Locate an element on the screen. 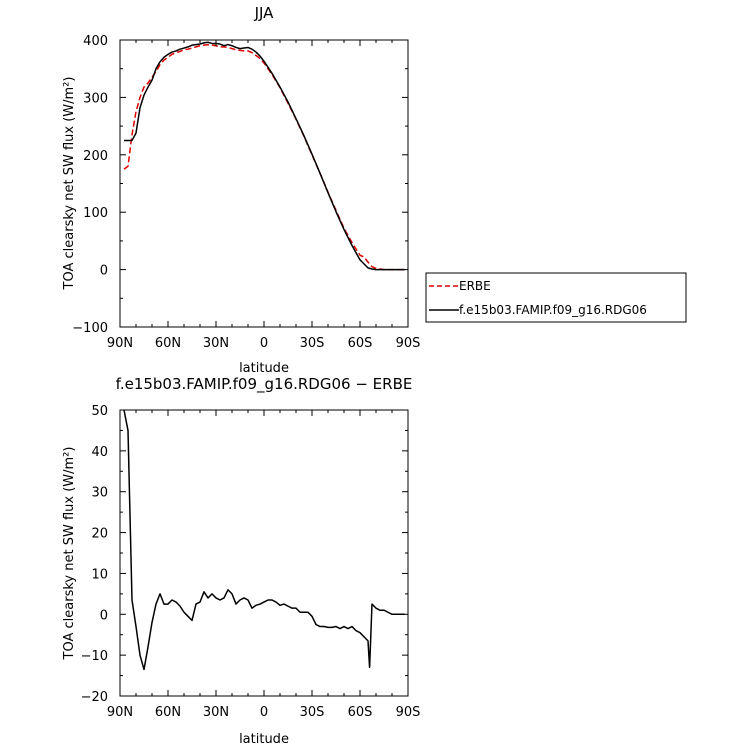  y-tick-label: 400 is located at coordinates (95, 41).